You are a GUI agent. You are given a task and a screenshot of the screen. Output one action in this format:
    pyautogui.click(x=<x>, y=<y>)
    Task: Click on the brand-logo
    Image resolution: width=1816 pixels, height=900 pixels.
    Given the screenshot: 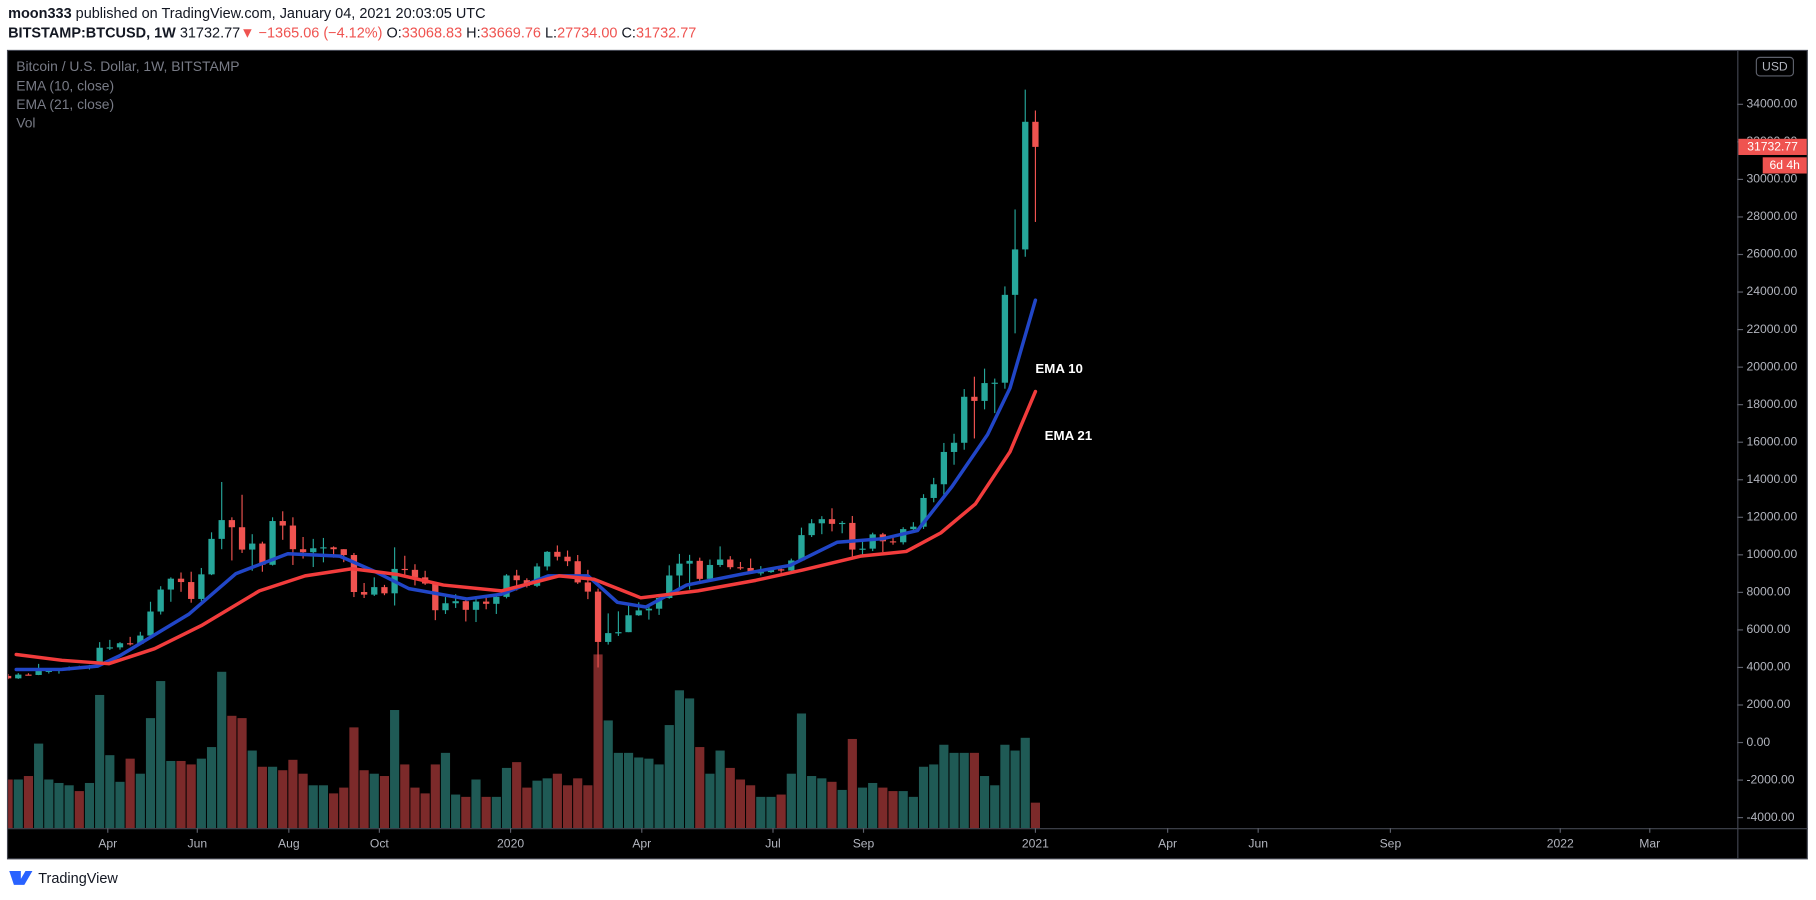 What is the action you would take?
    pyautogui.click(x=21, y=877)
    